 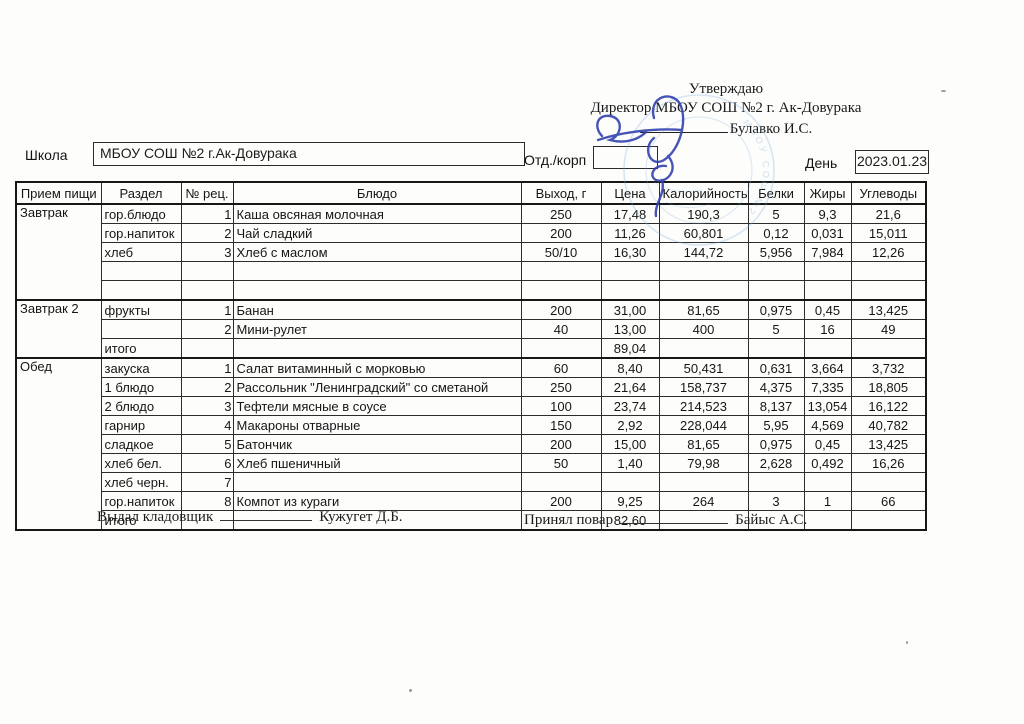 I want to click on table-row: хлеб черн. 7, so click(x=471, y=482).